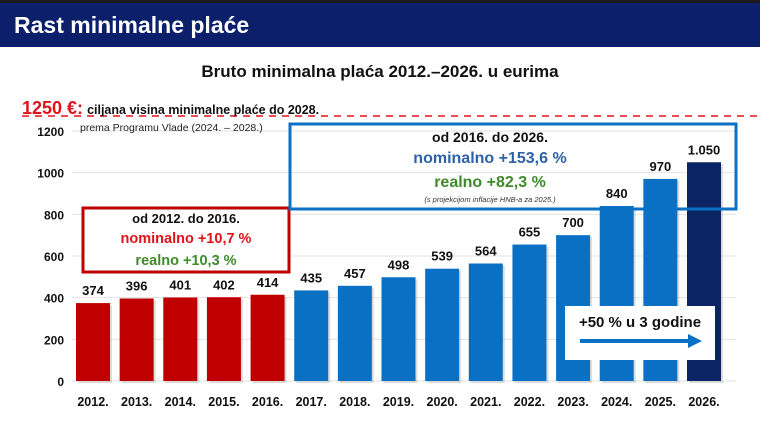 The image size is (760, 431). What do you see at coordinates (695, 341) in the screenshot?
I see `arrow-head-icon` at bounding box center [695, 341].